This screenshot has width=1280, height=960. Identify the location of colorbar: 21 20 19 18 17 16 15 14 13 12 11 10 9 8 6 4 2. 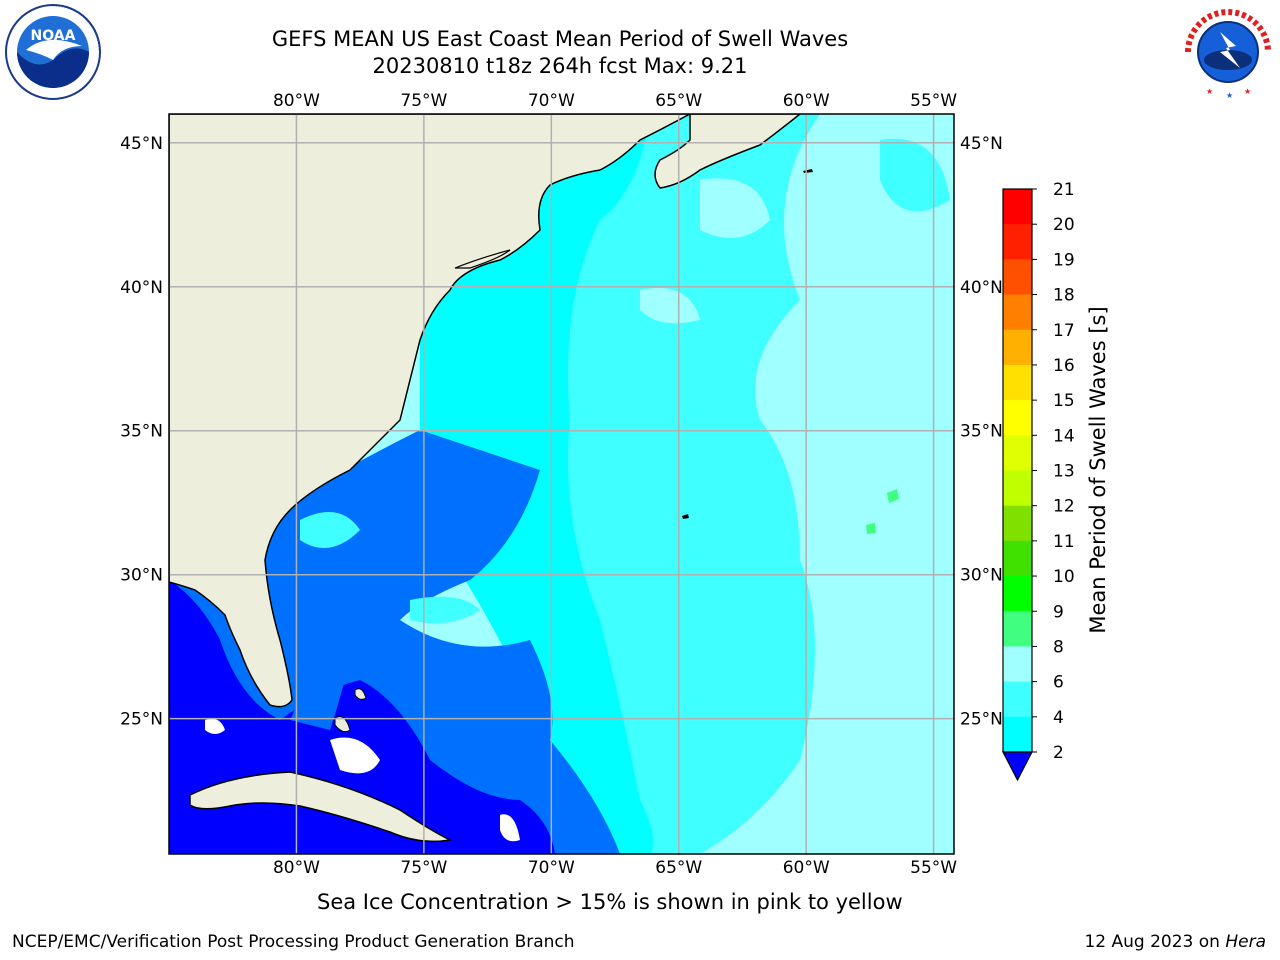
(1038, 481).